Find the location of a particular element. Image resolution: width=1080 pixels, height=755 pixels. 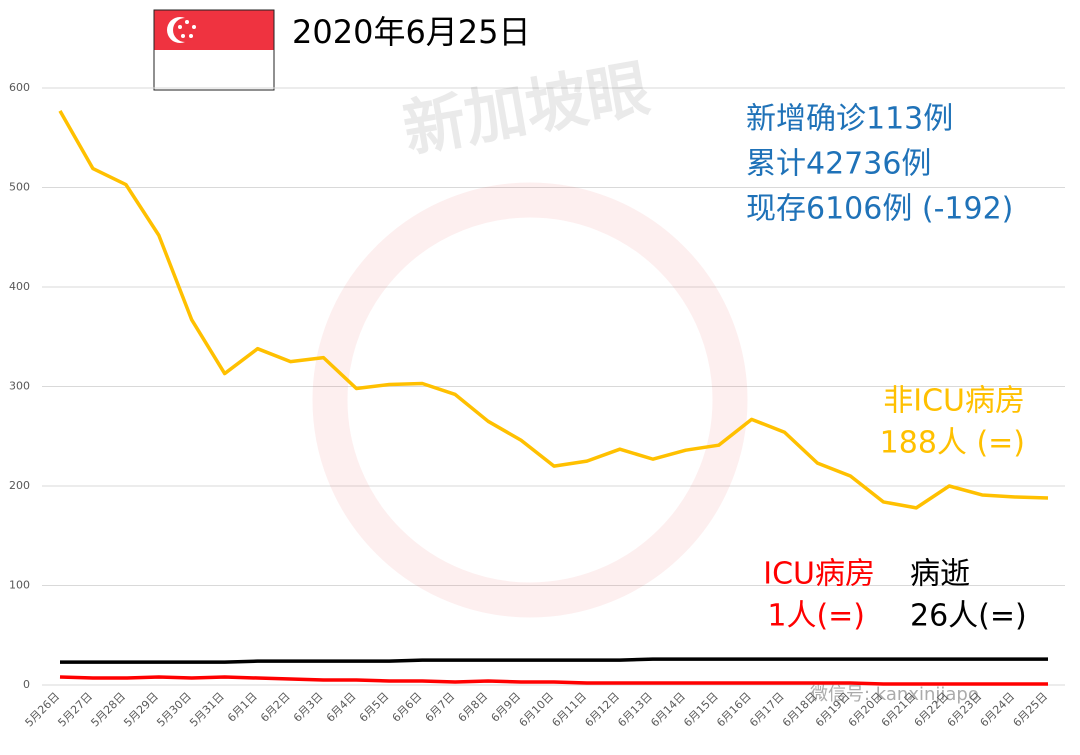

x-tick-label: 6月15日 is located at coordinates (701, 710).